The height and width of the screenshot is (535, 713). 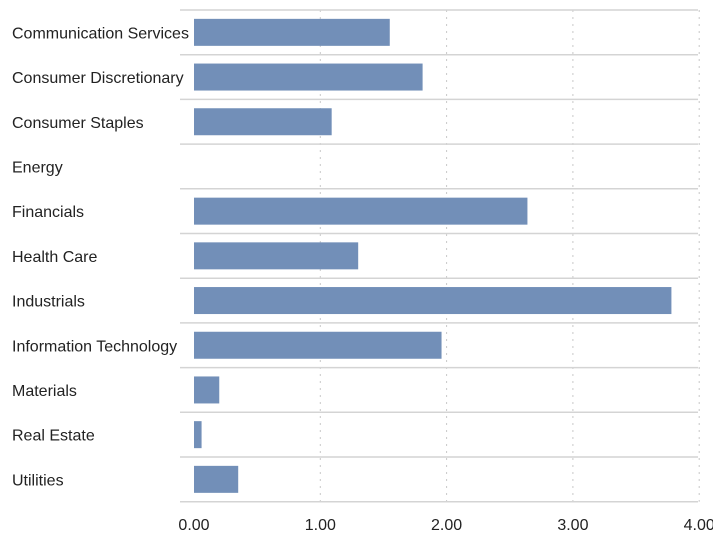 What do you see at coordinates (698, 525) in the screenshot?
I see `x-tick-label: 4.00` at bounding box center [698, 525].